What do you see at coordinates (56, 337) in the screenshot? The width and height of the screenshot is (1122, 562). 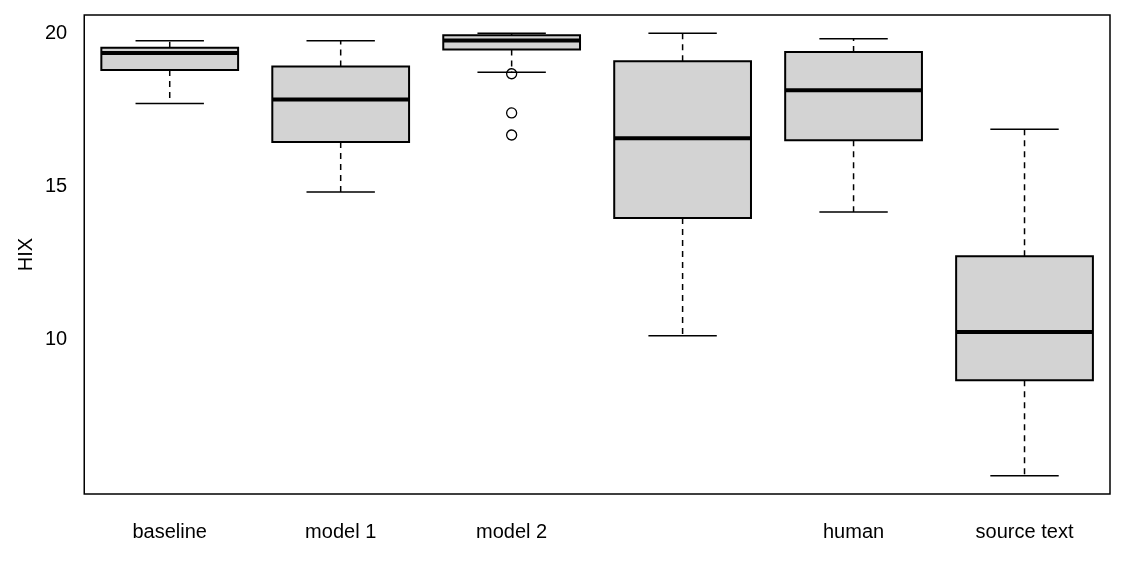 I see `y-tick-label: 10` at bounding box center [56, 337].